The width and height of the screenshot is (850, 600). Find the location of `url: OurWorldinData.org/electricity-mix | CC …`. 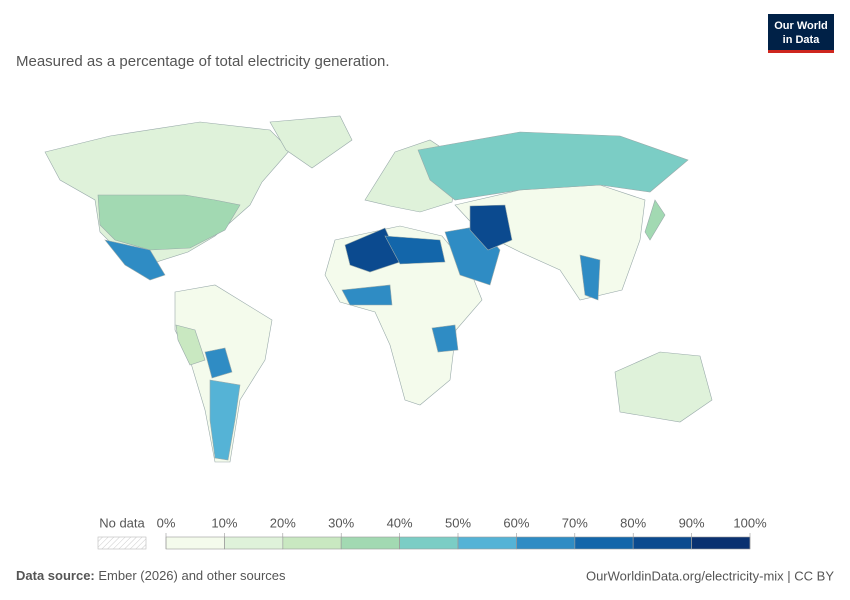

url: OurWorldinData.org/electricity-mix | CC … is located at coordinates (710, 575).